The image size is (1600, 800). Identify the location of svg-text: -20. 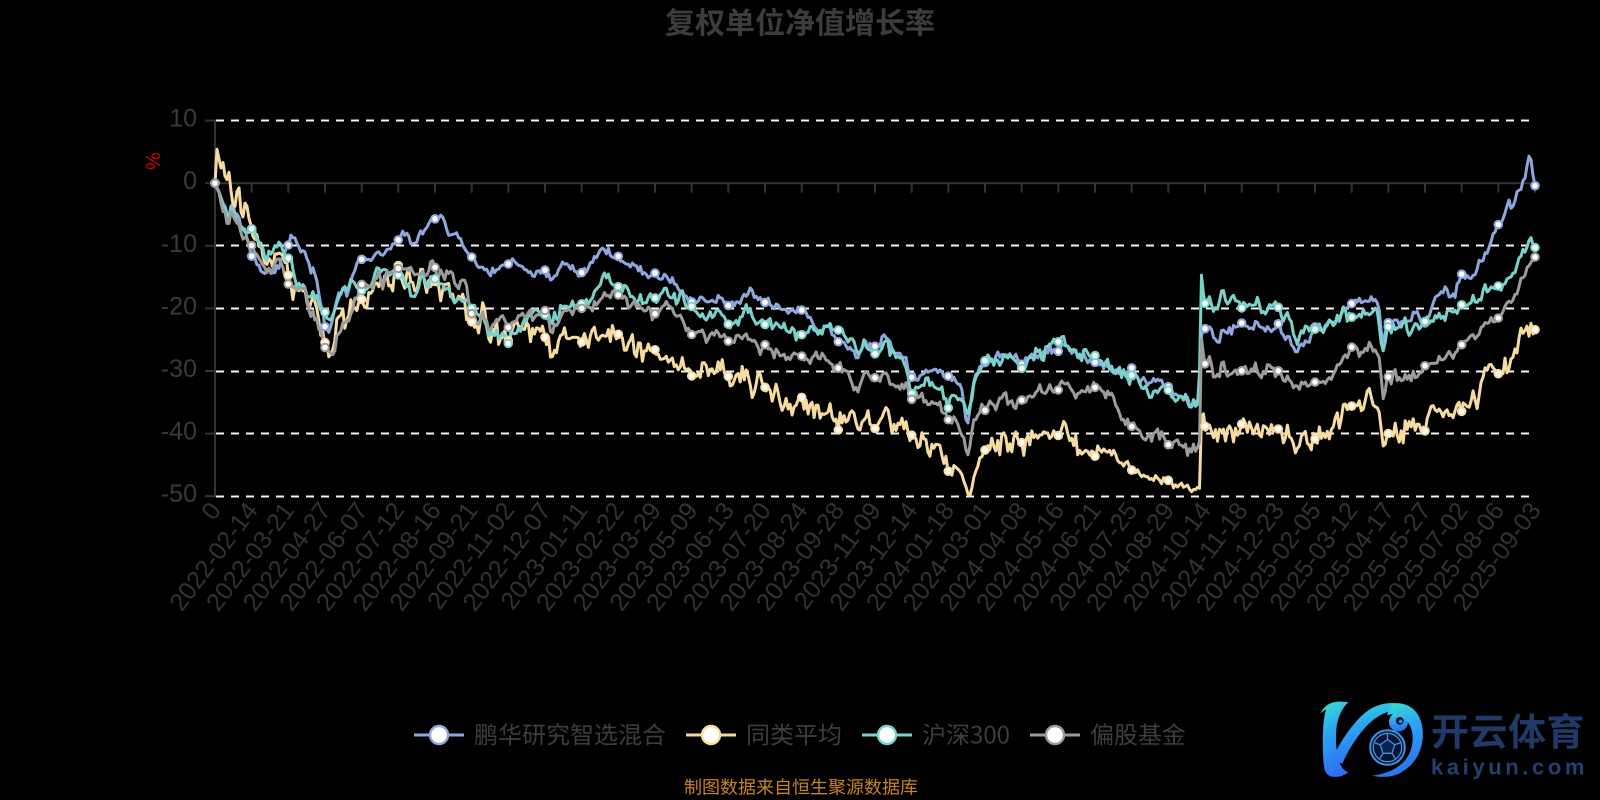
(179, 306).